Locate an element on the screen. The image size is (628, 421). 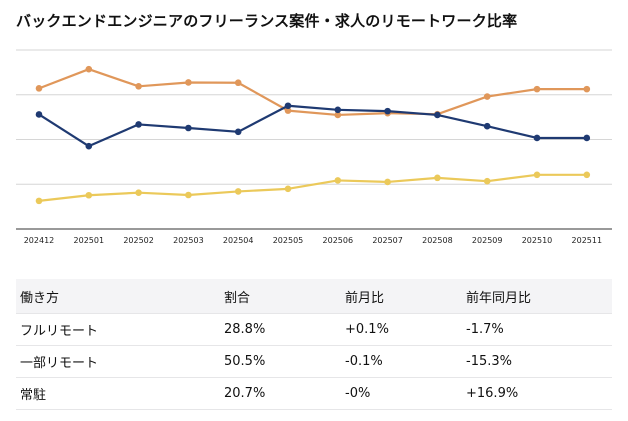
cell-year-over-year: -15.3% is located at coordinates (537, 361).